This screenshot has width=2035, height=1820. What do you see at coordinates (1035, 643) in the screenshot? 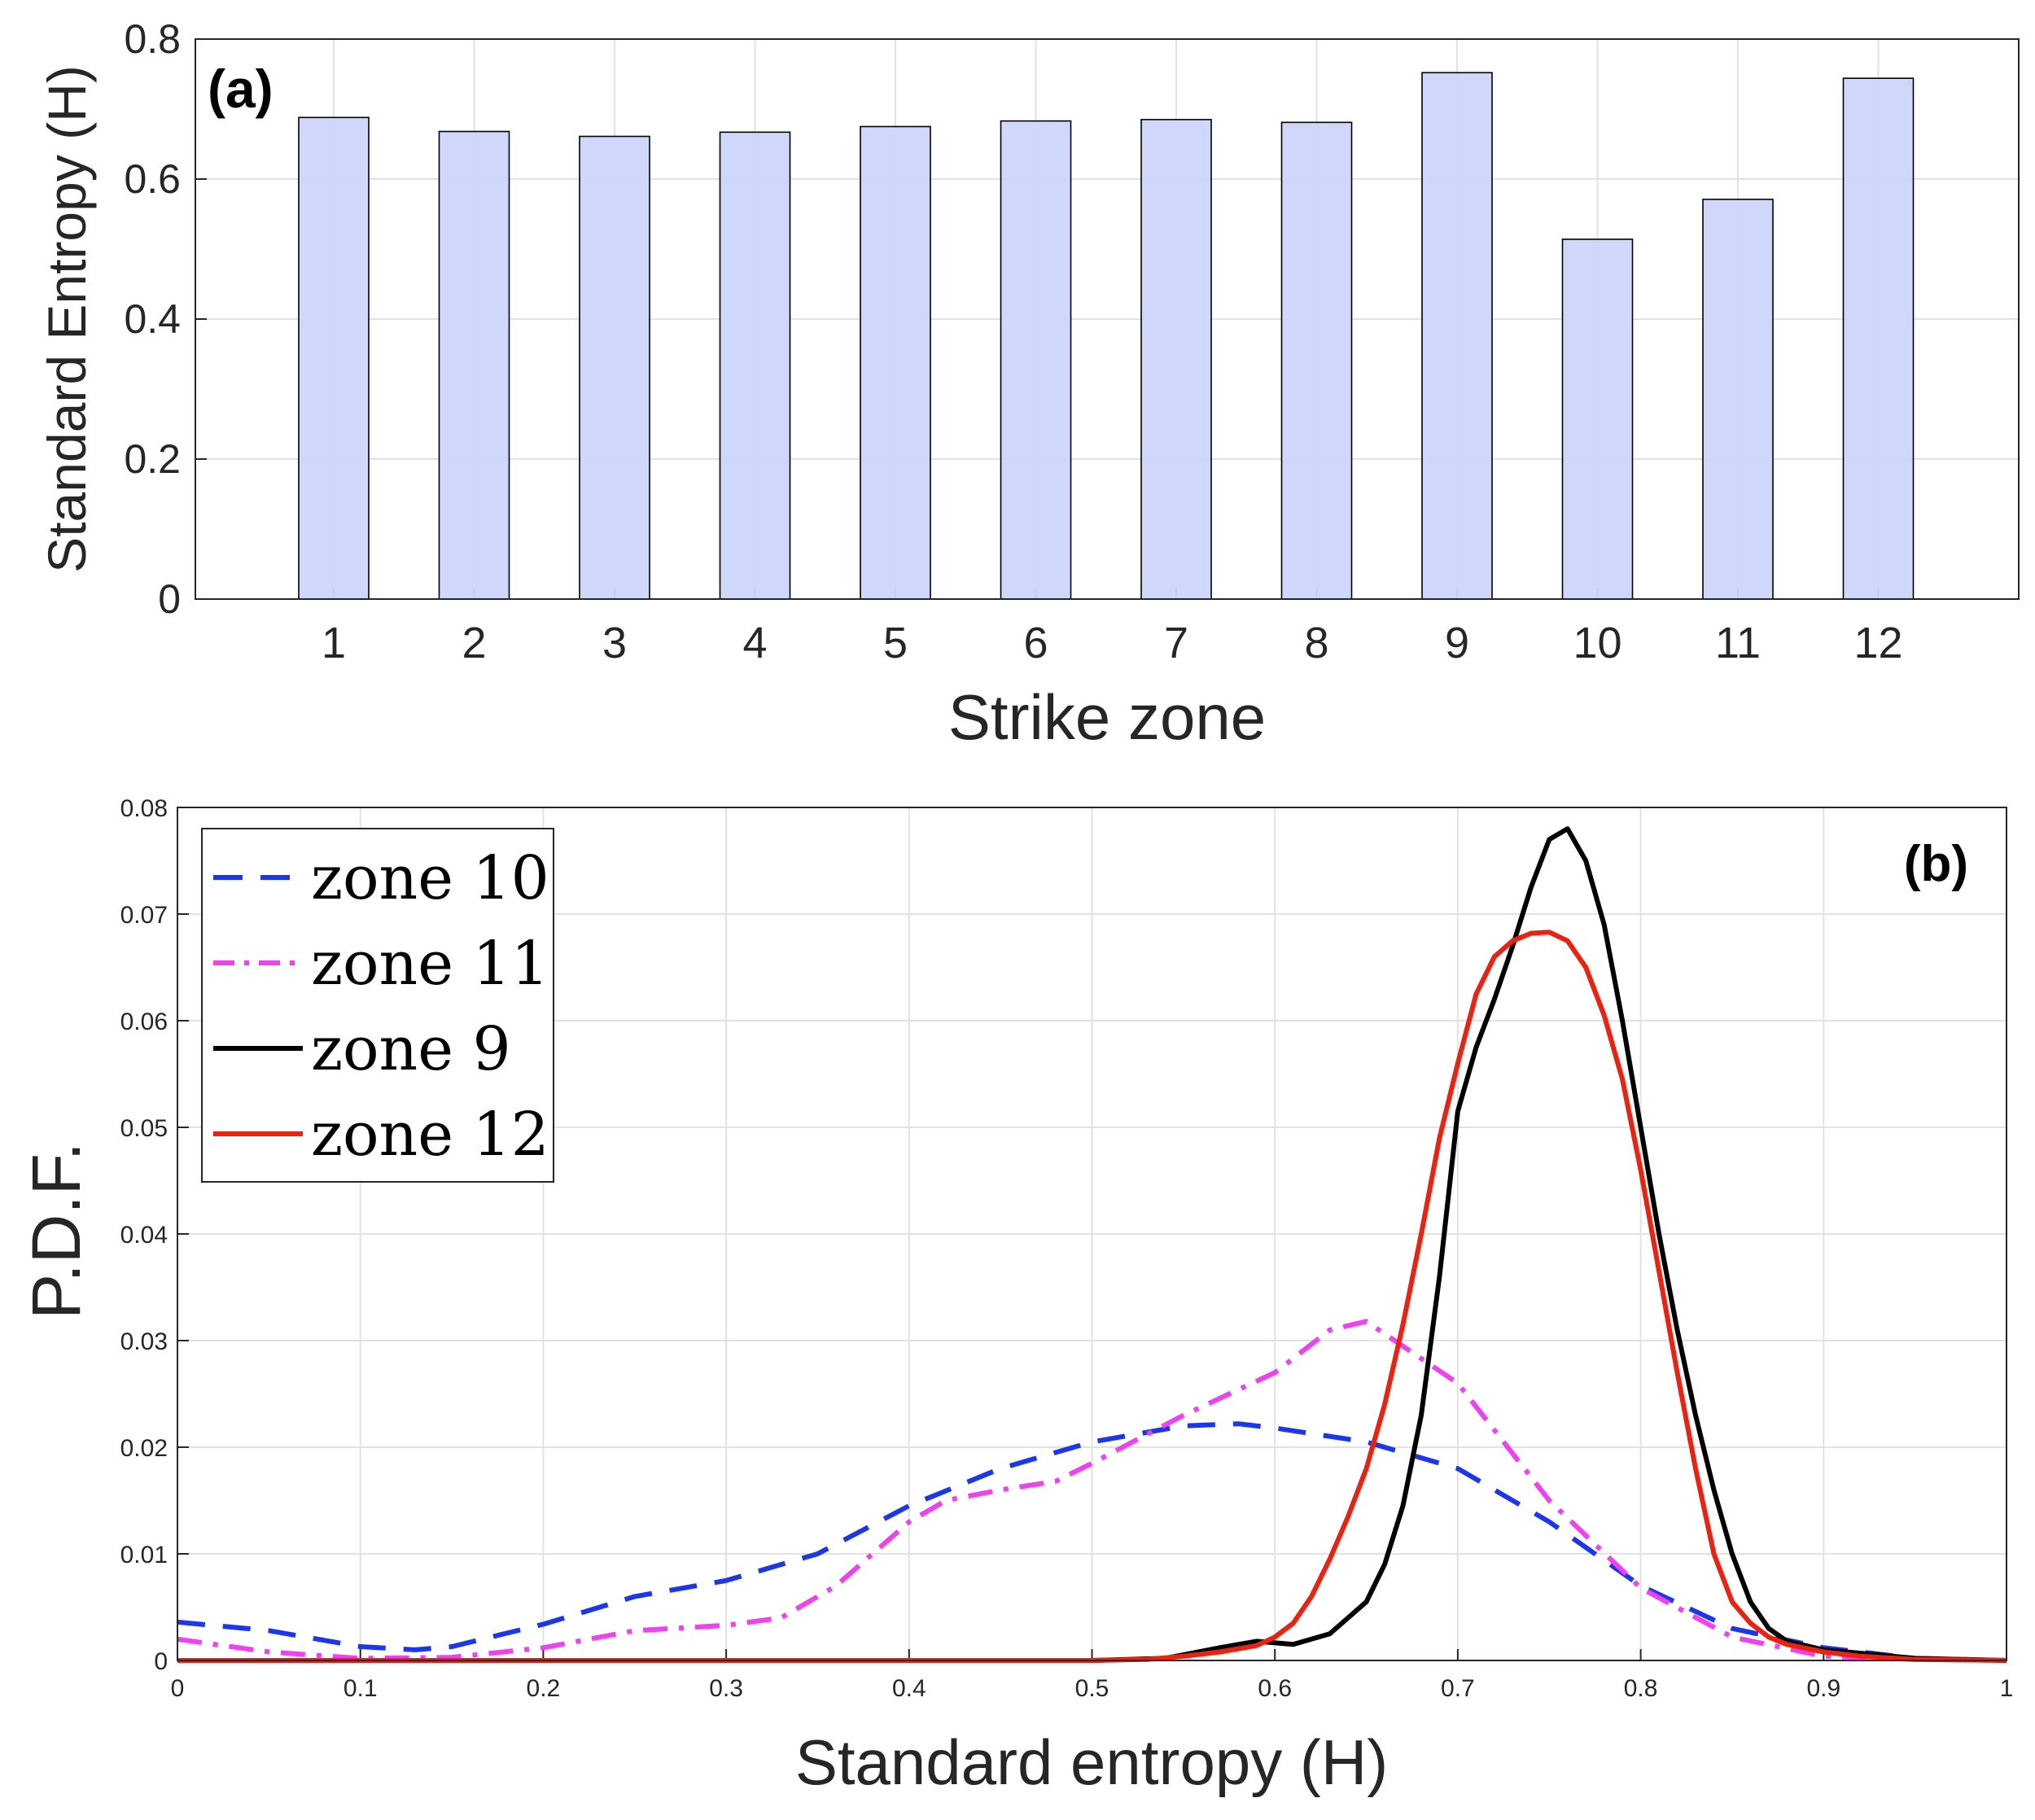
I see `x-tick-label: 6` at bounding box center [1035, 643].